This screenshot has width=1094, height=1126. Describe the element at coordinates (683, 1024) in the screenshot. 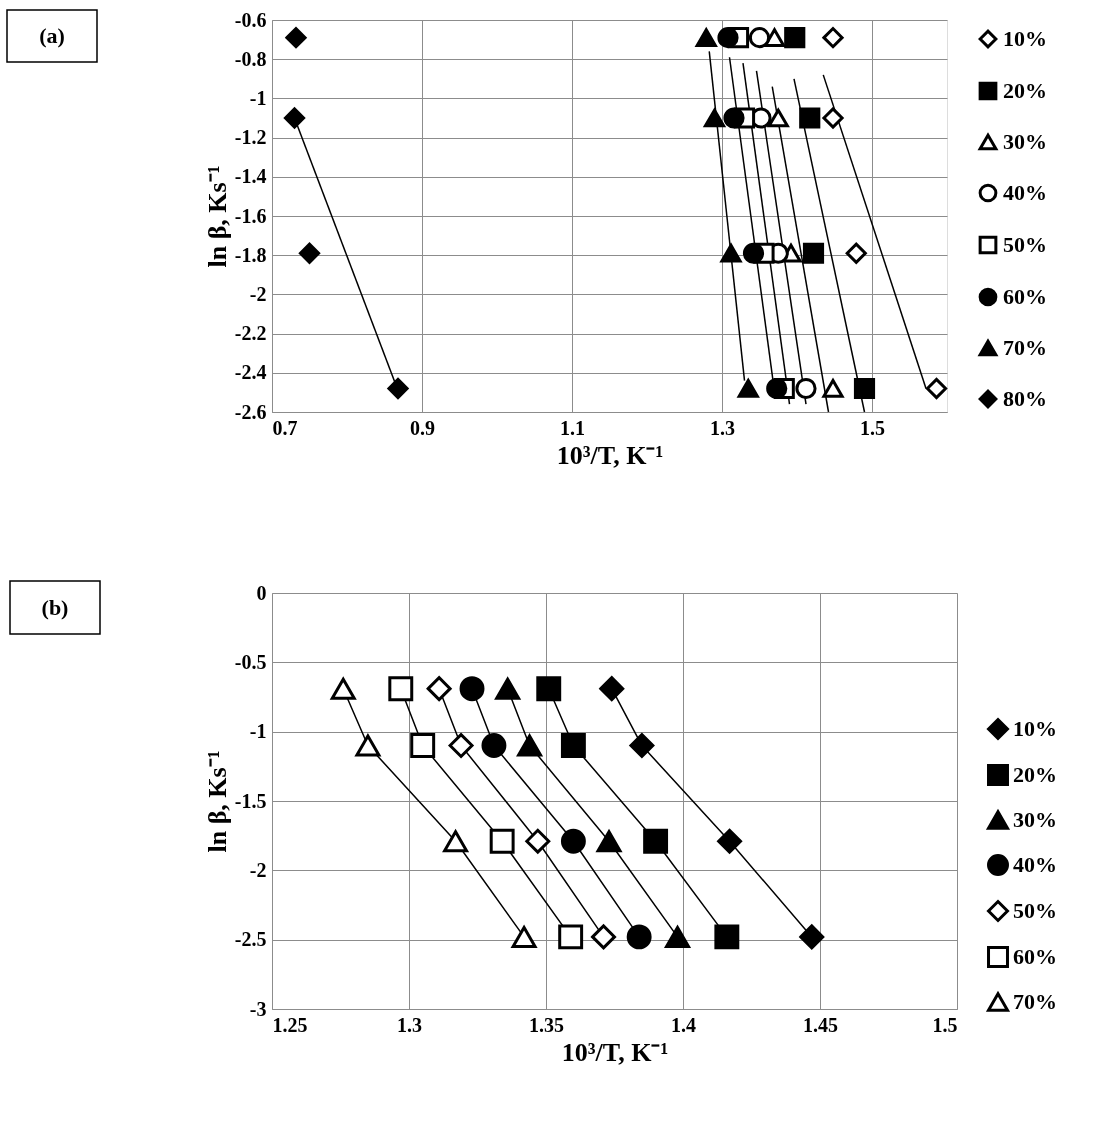

I see `x-tick-label: 1.4` at that location.